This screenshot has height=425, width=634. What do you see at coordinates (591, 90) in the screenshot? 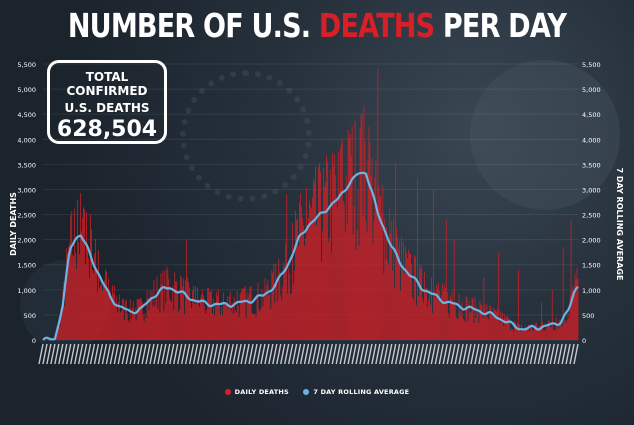
I see `y2-tick-label: 5,000` at bounding box center [591, 90].